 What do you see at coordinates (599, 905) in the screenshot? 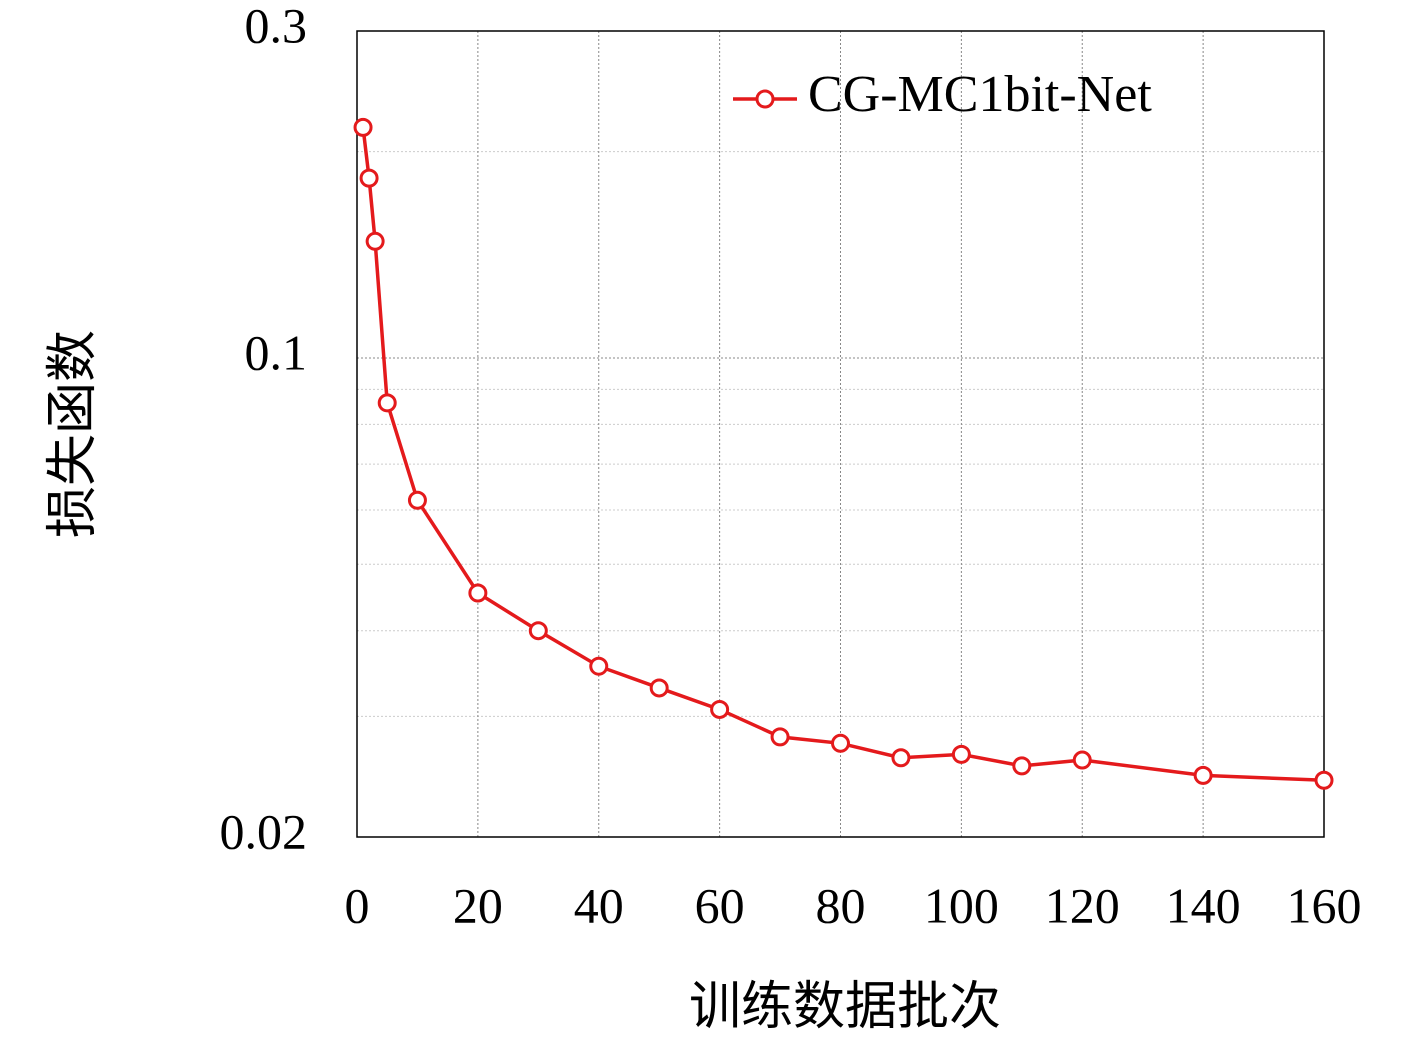
I see `x-tick-label: 40` at bounding box center [599, 905].